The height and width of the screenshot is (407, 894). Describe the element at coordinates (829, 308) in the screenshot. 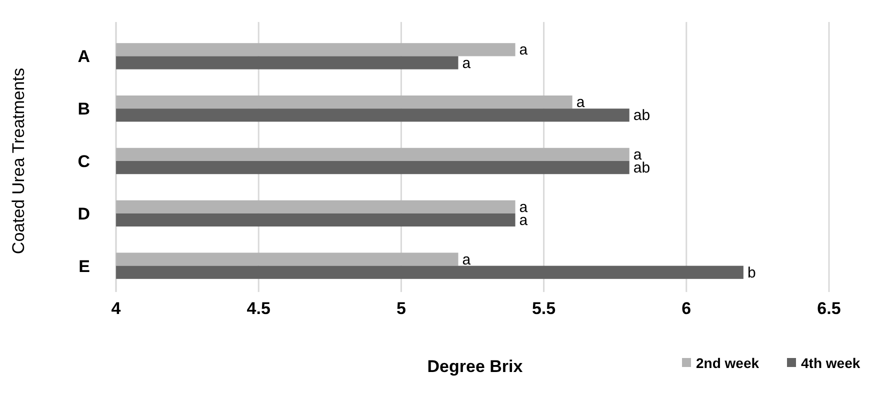

I see `x-tick-label: 6.5` at that location.